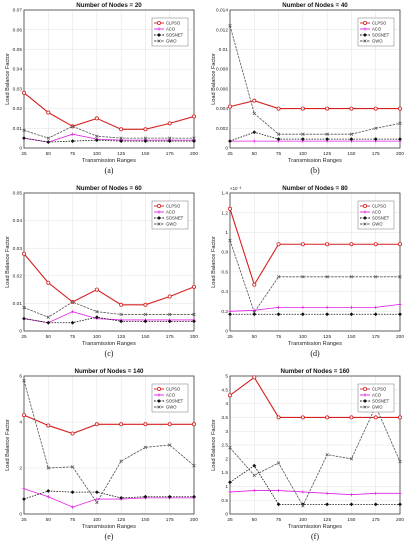 This screenshot has height=550, width=408. Describe the element at coordinates (109, 262) in the screenshot. I see `plot-frame` at that location.